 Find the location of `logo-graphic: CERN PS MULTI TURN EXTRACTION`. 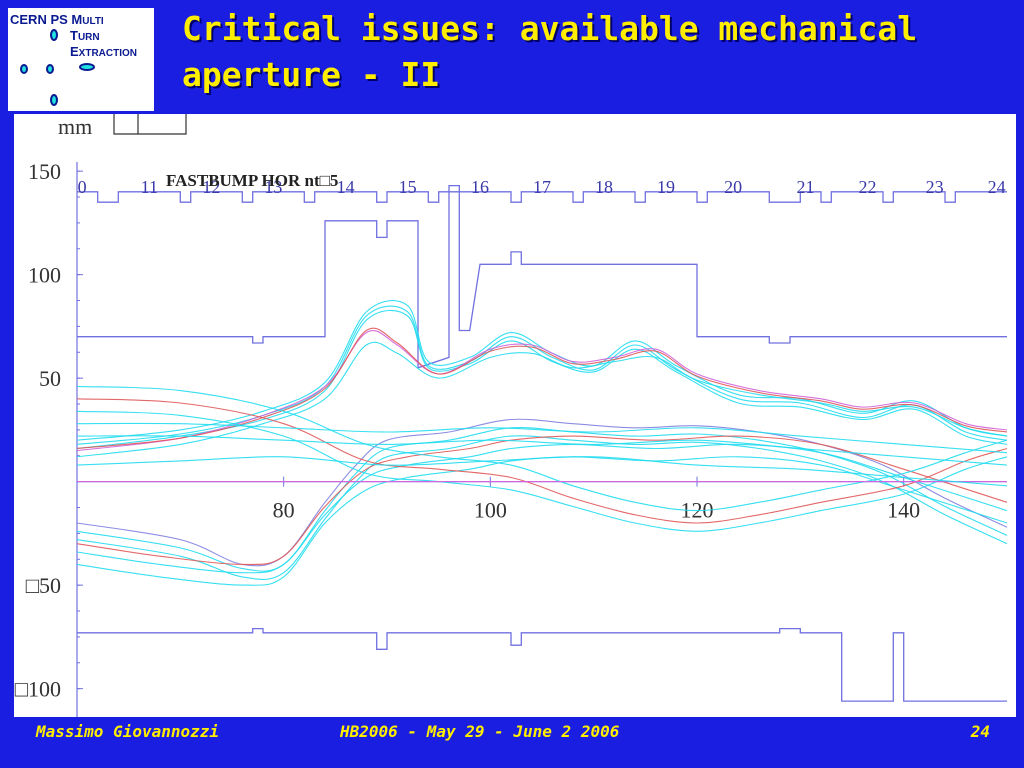

logo-graphic: CERN PS MULTI TURN EXTRACTION is located at coordinates (73, 59).